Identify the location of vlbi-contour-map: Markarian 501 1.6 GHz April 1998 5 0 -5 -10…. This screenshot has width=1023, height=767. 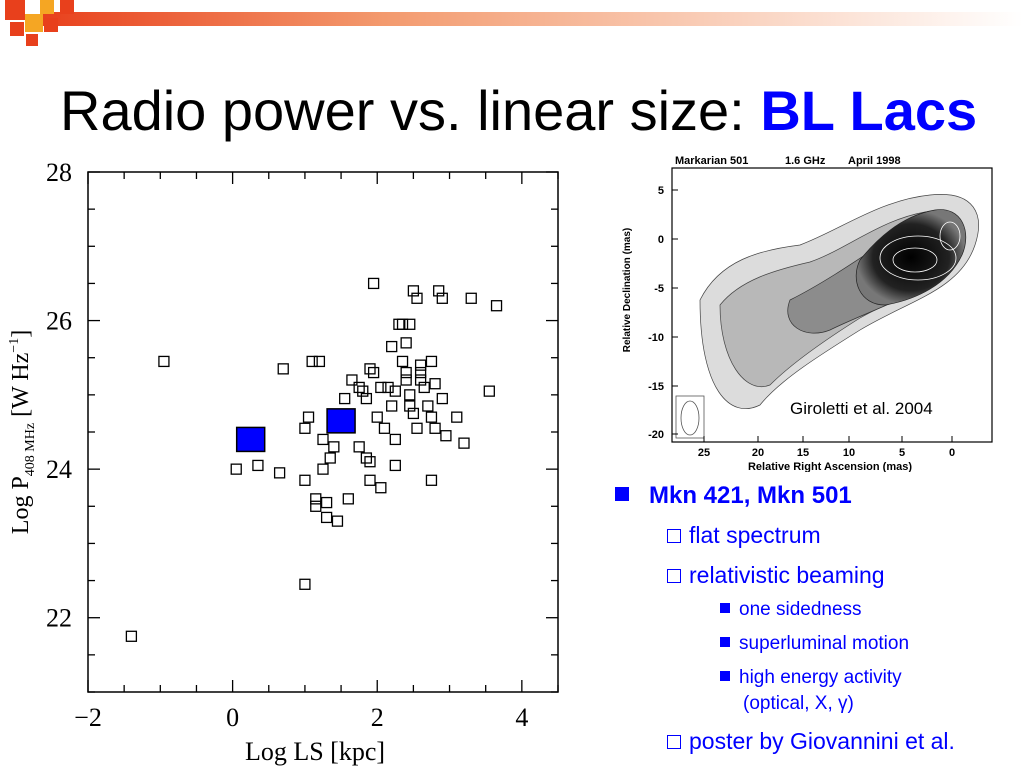
(807, 313).